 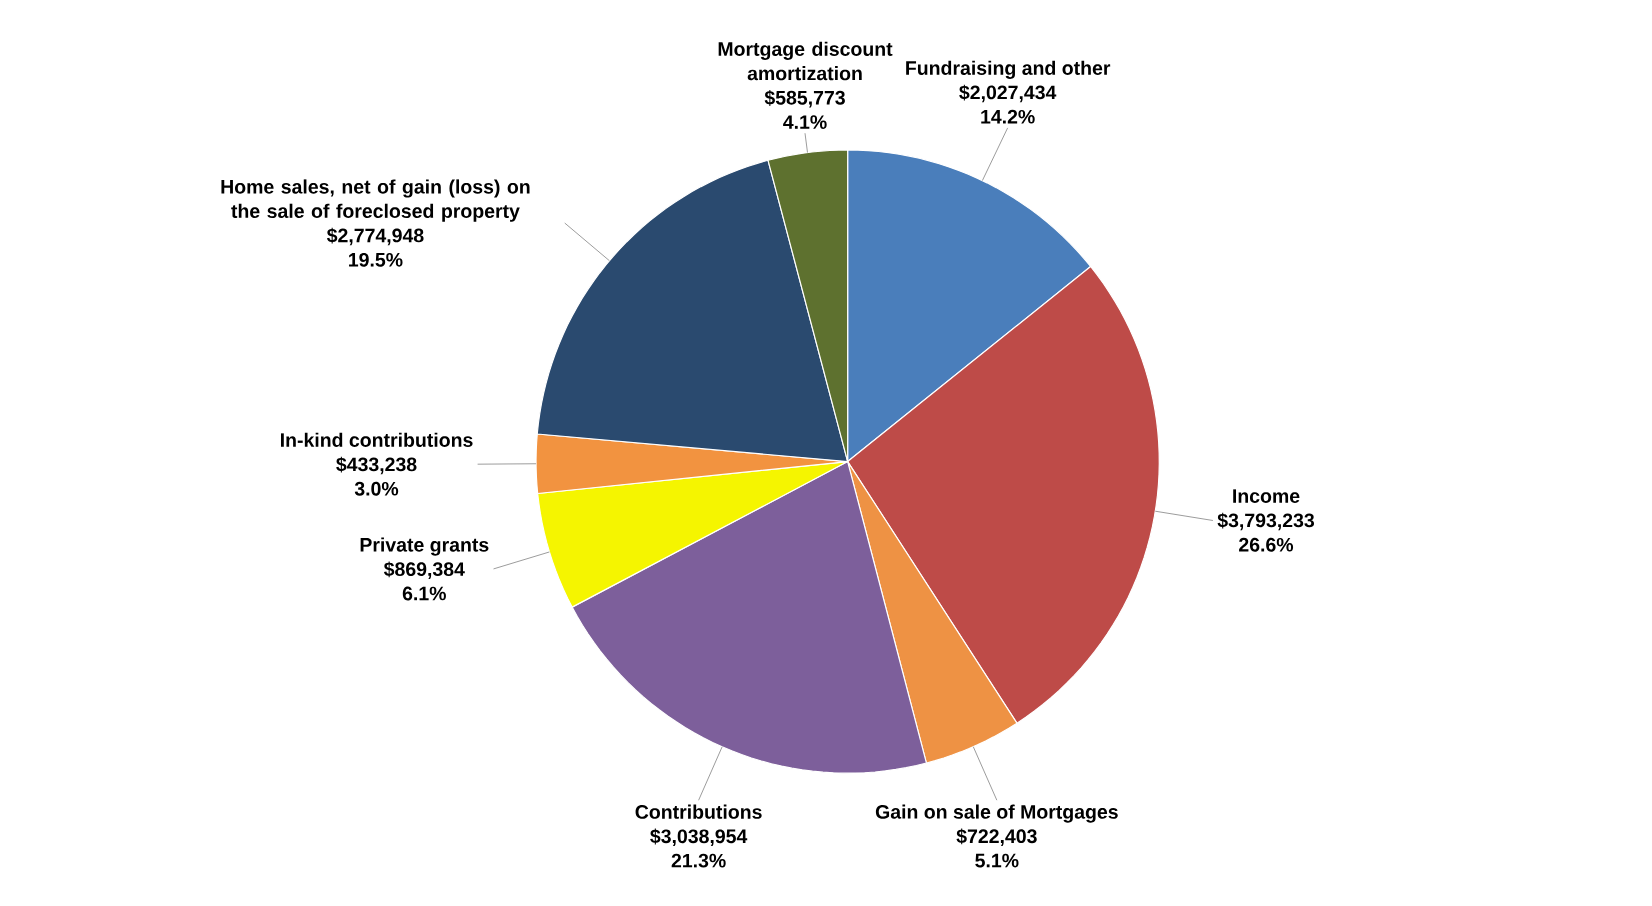 What do you see at coordinates (424, 570) in the screenshot?
I see `data-label: $869,384` at bounding box center [424, 570].